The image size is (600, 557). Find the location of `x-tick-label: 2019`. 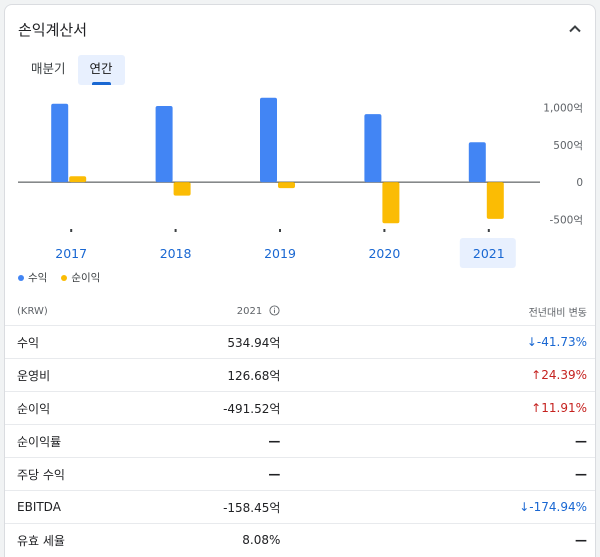

x-tick-label: 2019 is located at coordinates (280, 253).